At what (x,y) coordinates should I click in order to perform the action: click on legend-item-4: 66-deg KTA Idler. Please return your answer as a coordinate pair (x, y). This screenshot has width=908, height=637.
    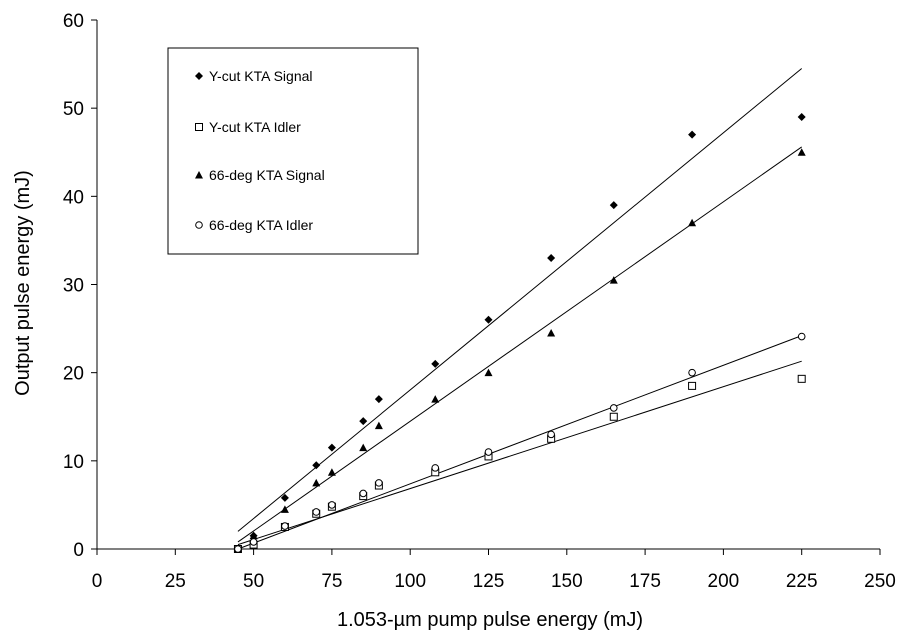
    Looking at the image, I should click on (254, 225).